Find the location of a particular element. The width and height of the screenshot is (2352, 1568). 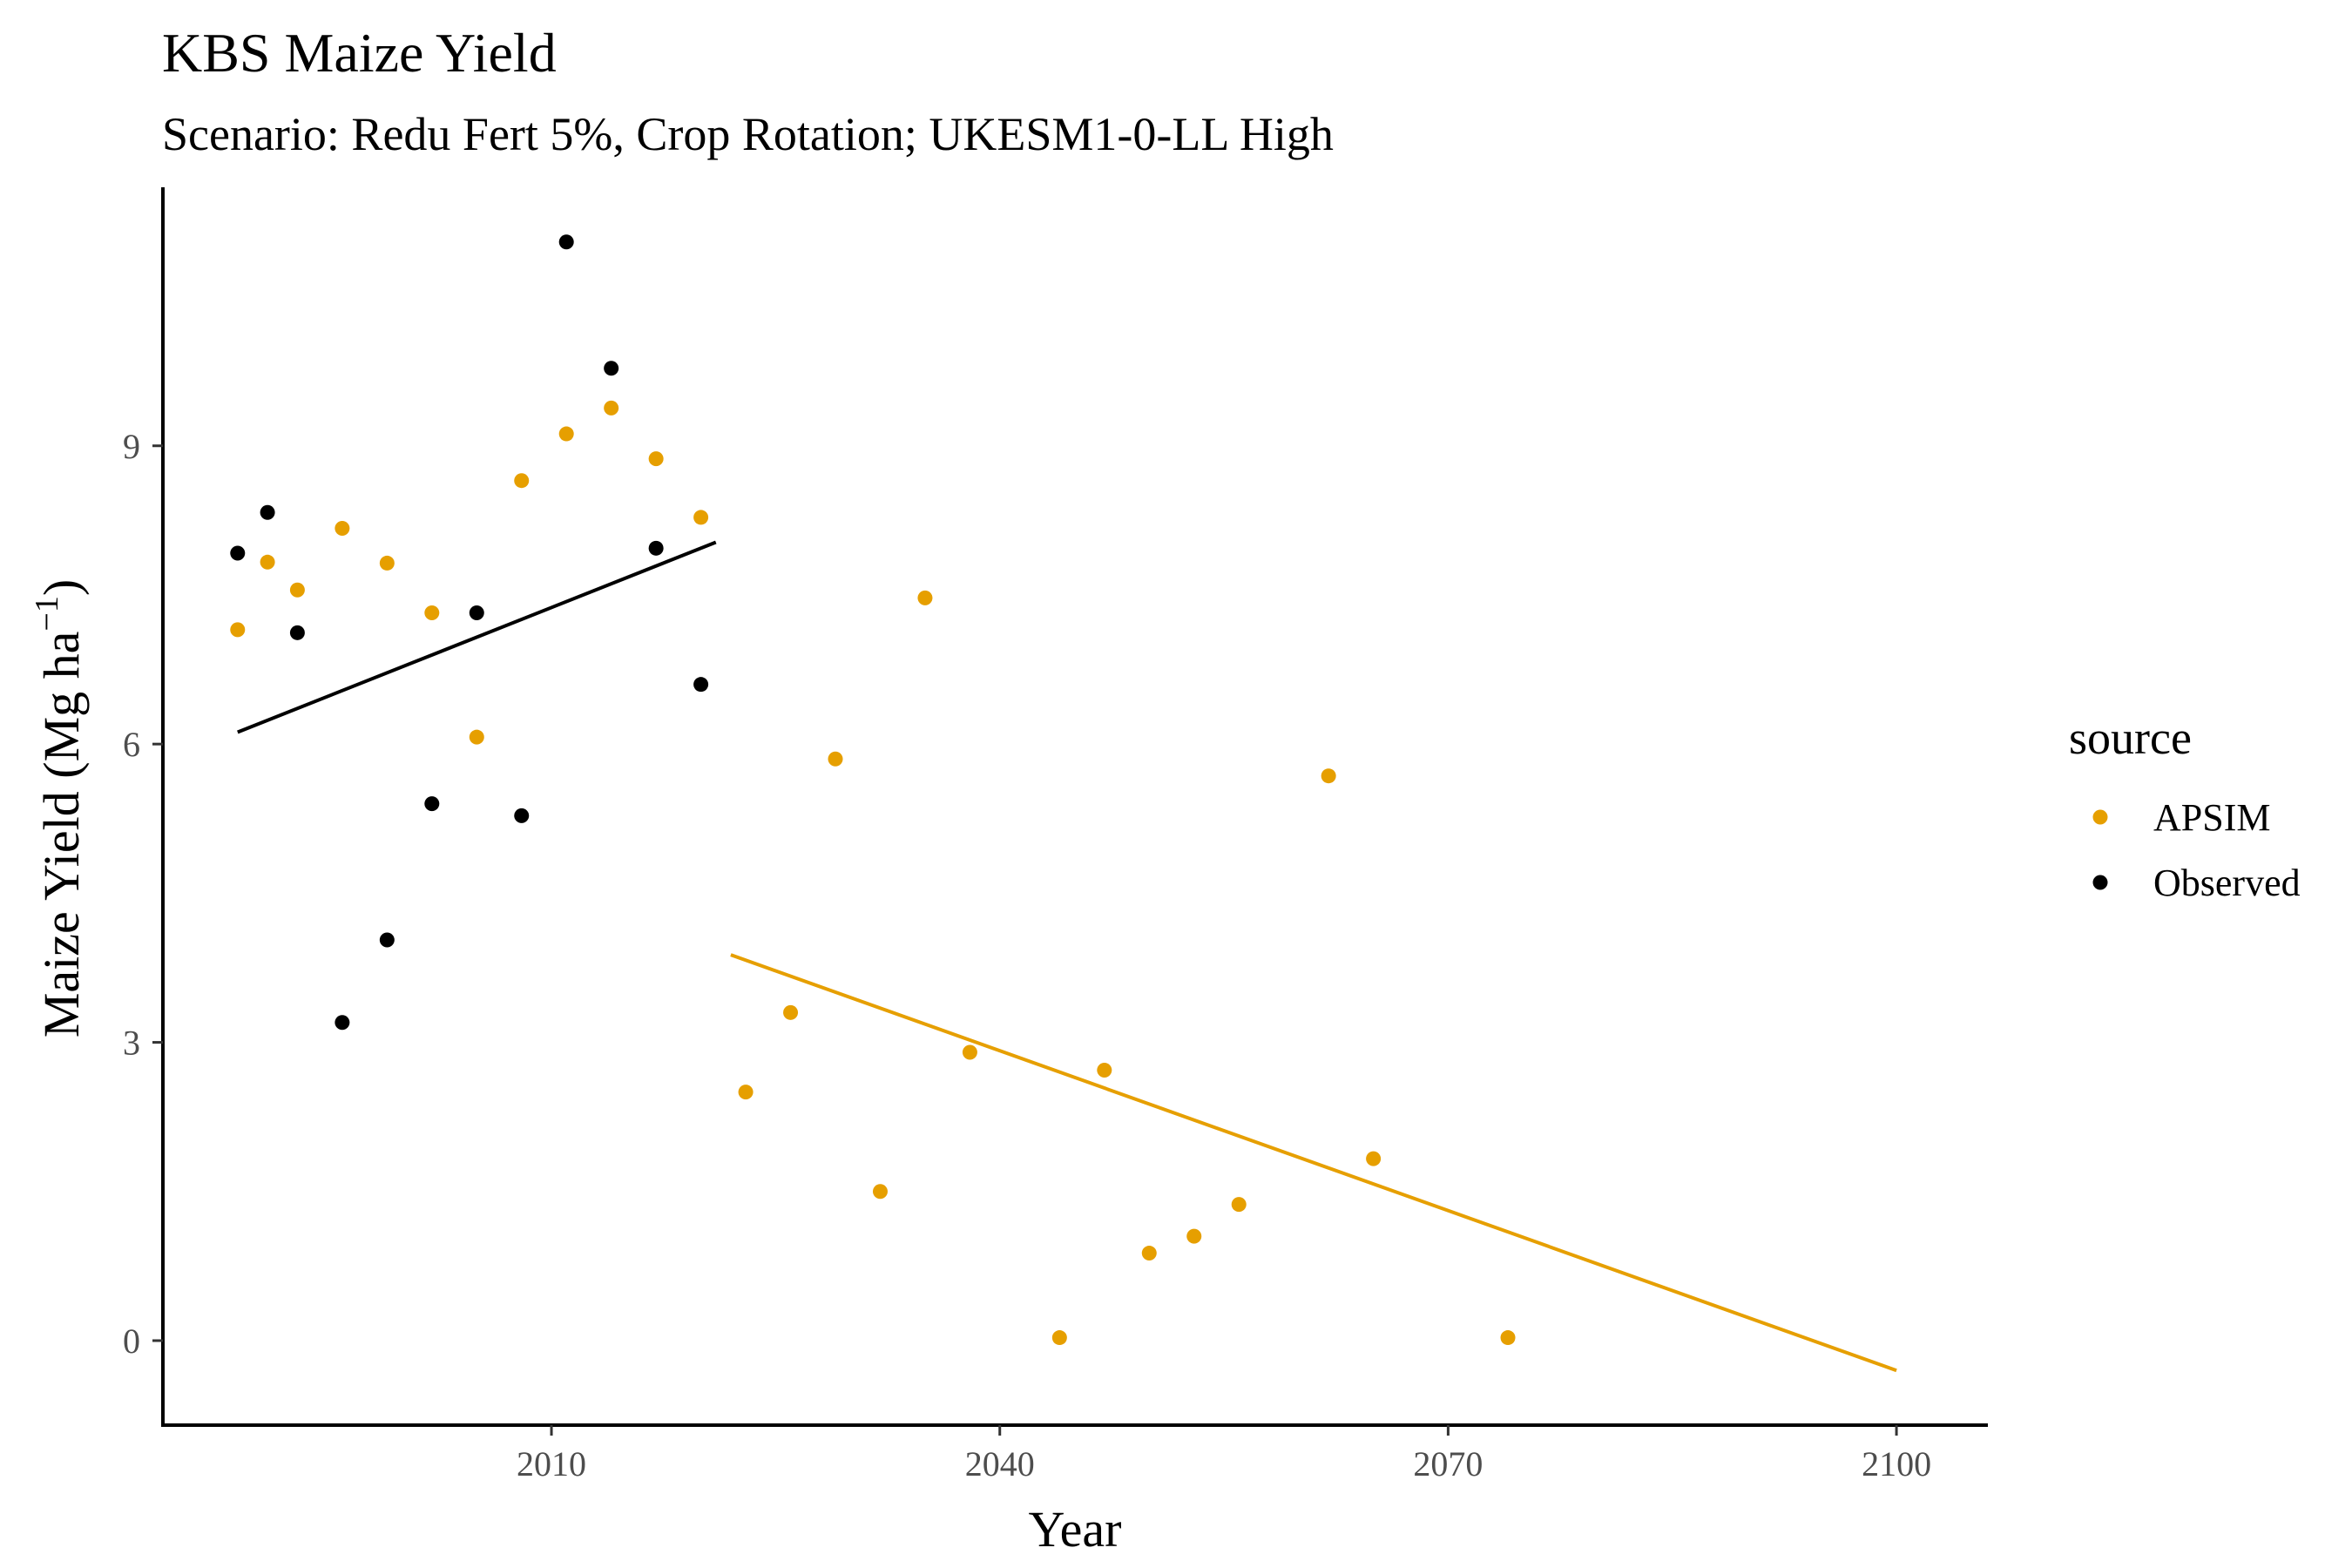

observed-trend-line is located at coordinates (477, 637).